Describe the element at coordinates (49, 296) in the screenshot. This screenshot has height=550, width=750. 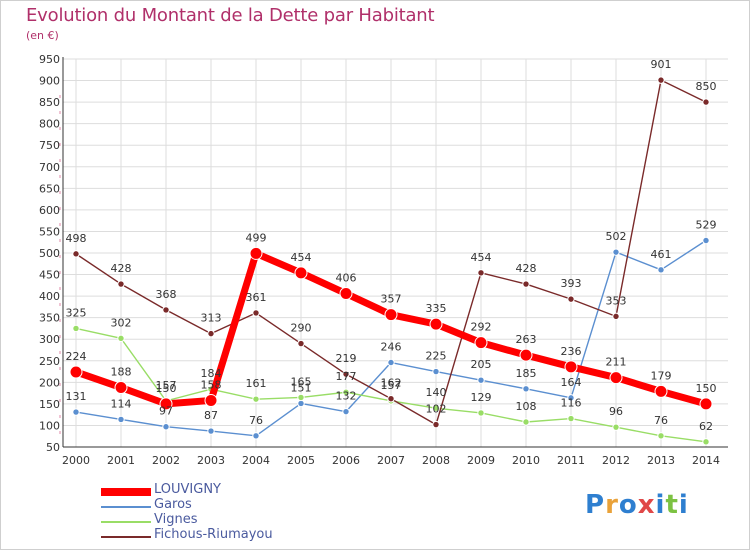
I see `y-tick-label: 400` at that location.